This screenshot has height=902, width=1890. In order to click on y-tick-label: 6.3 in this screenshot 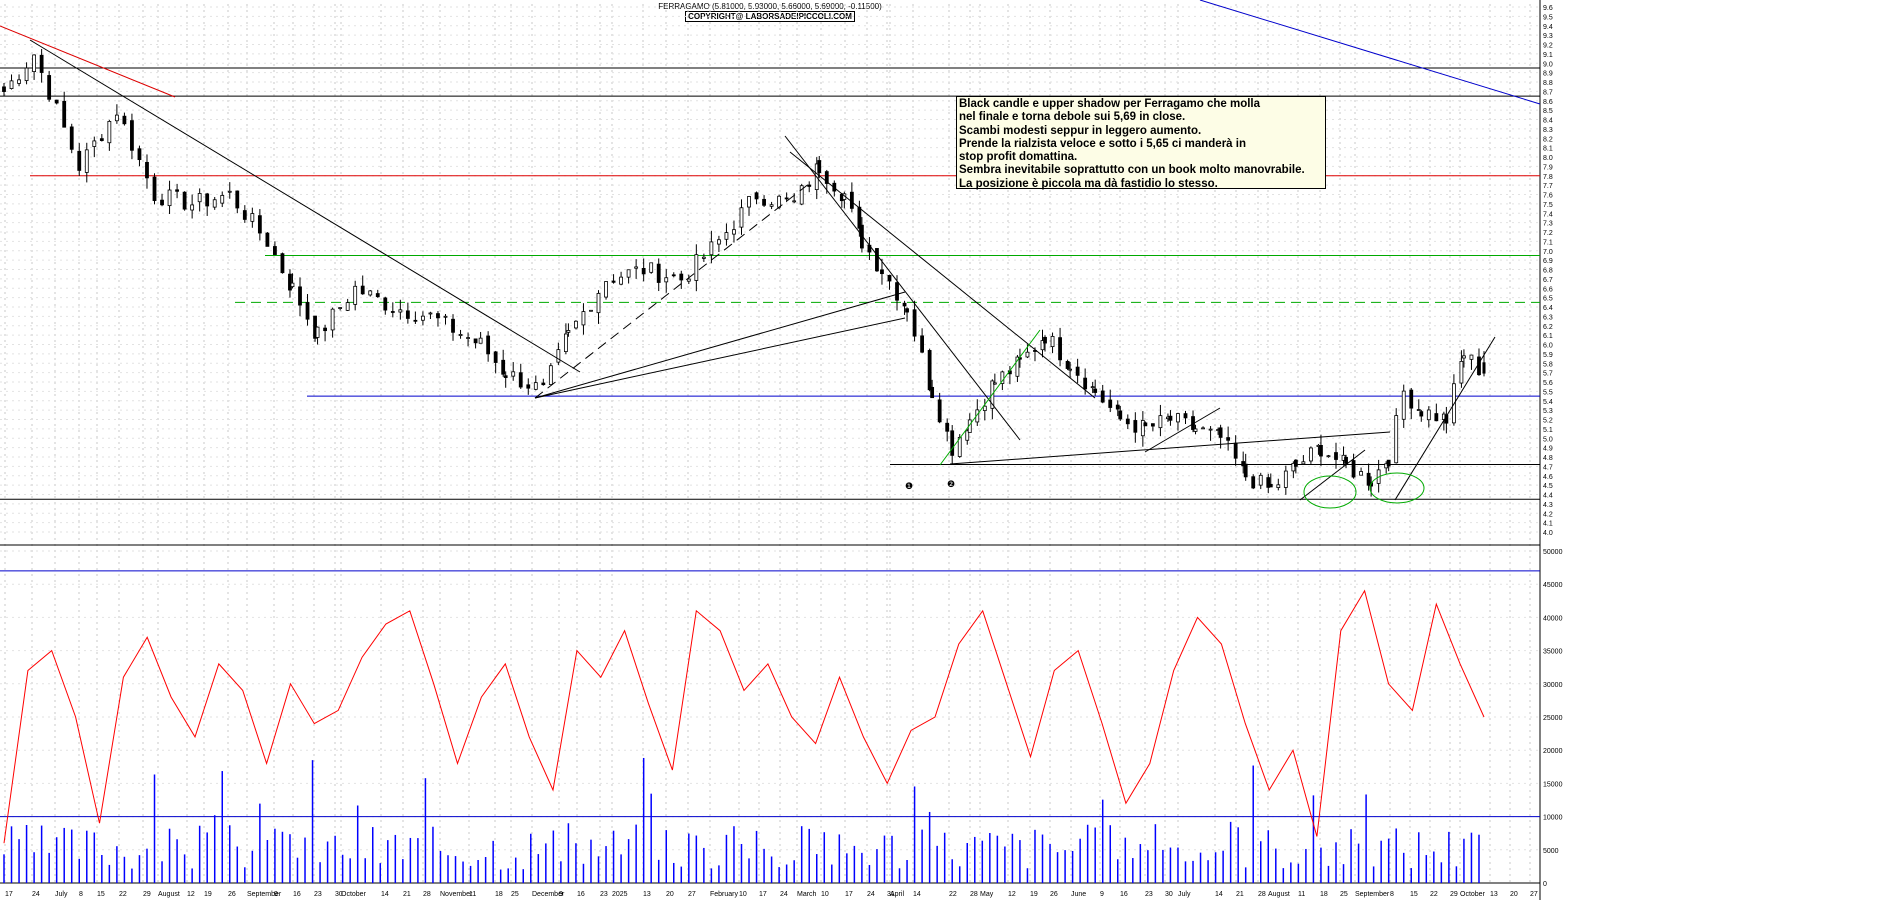, I will do `click(1548, 317)`.